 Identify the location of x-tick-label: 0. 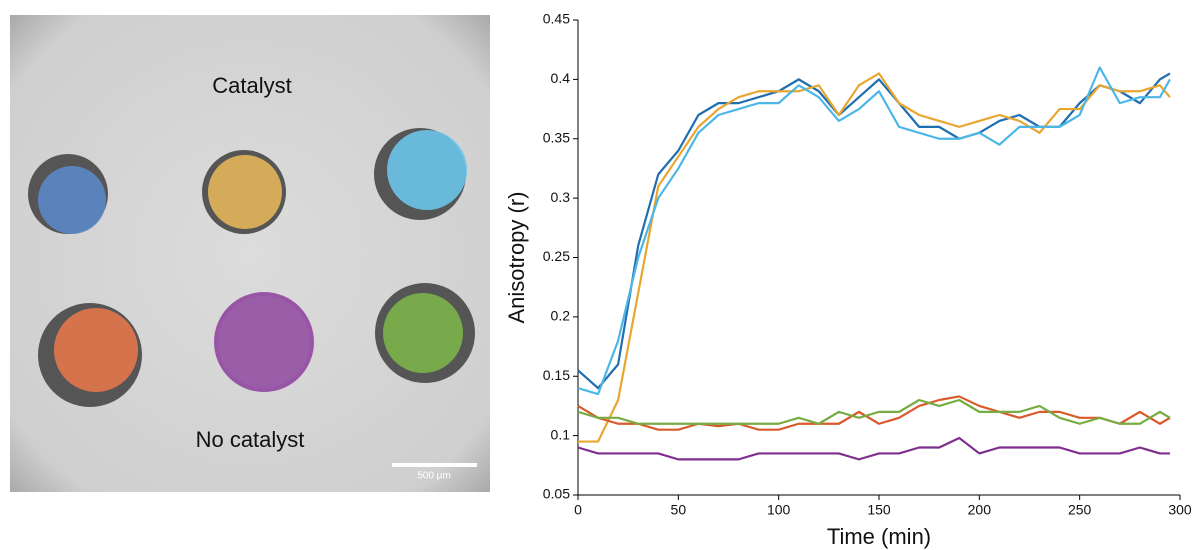
(578, 510).